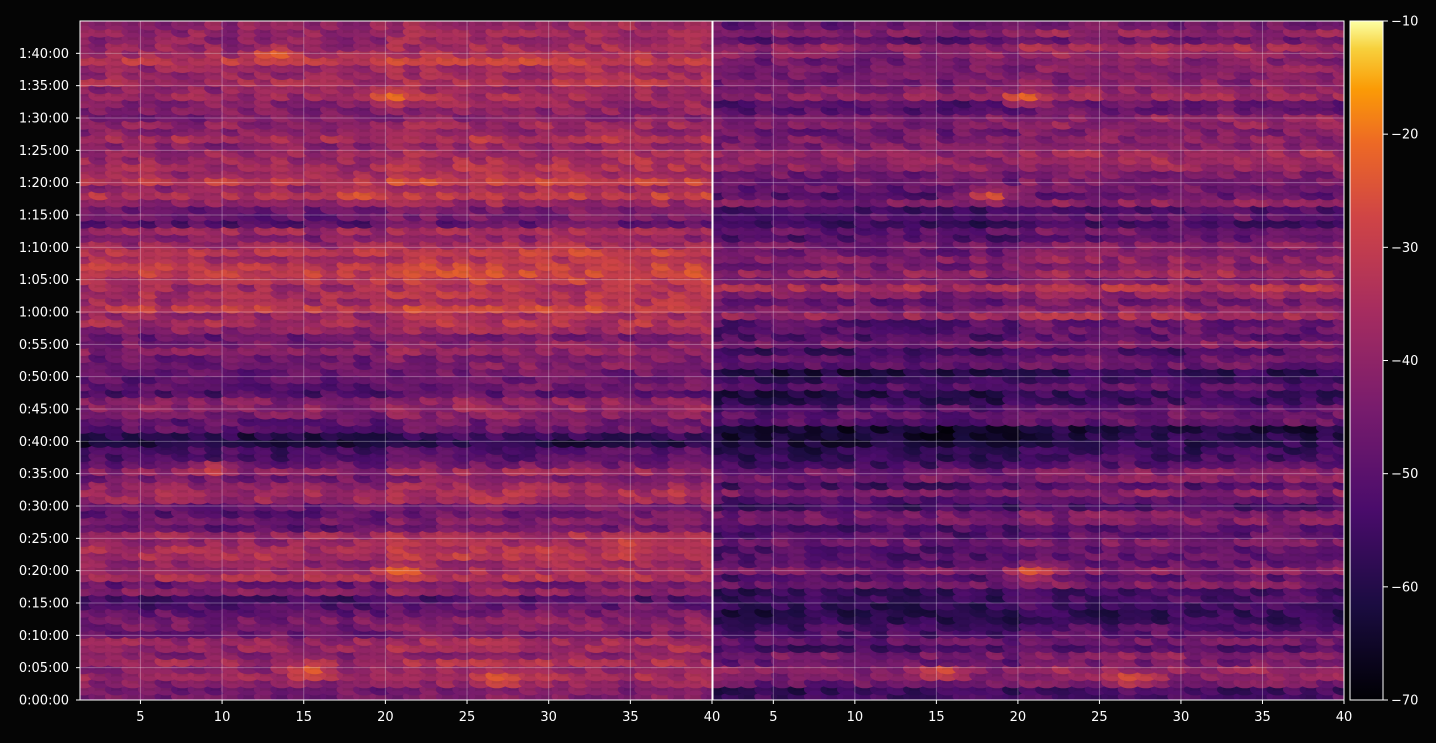  I want to click on heat-cell, so click(706, 26).